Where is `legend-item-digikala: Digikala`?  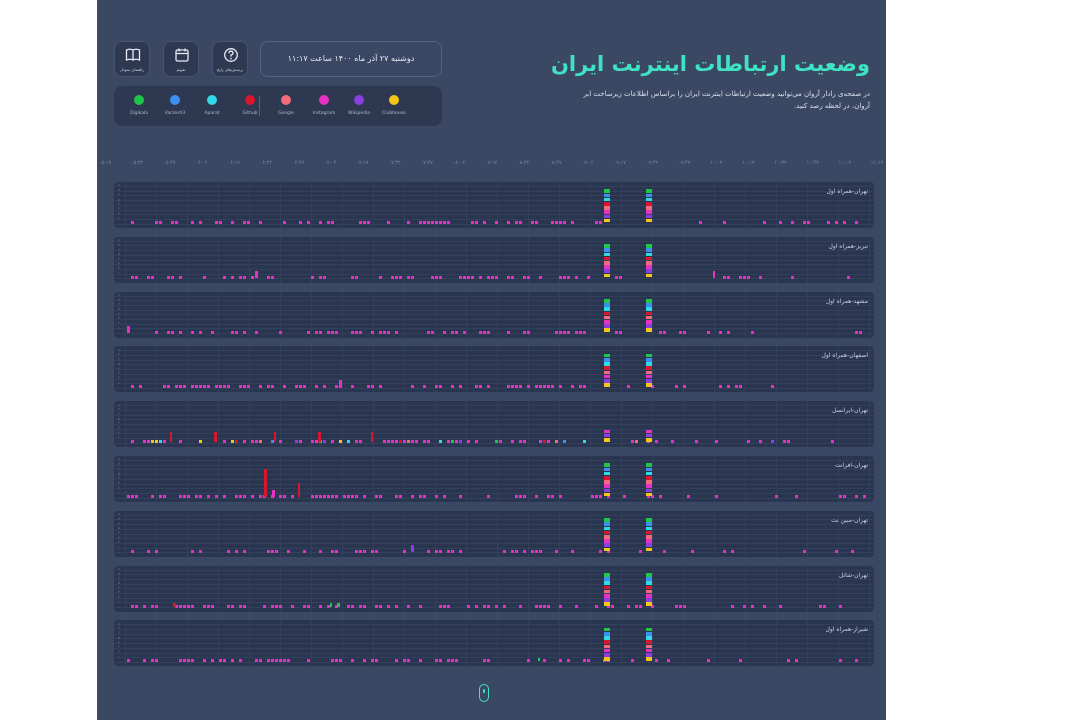
legend-item-digikala: Digikala is located at coordinates (139, 105).